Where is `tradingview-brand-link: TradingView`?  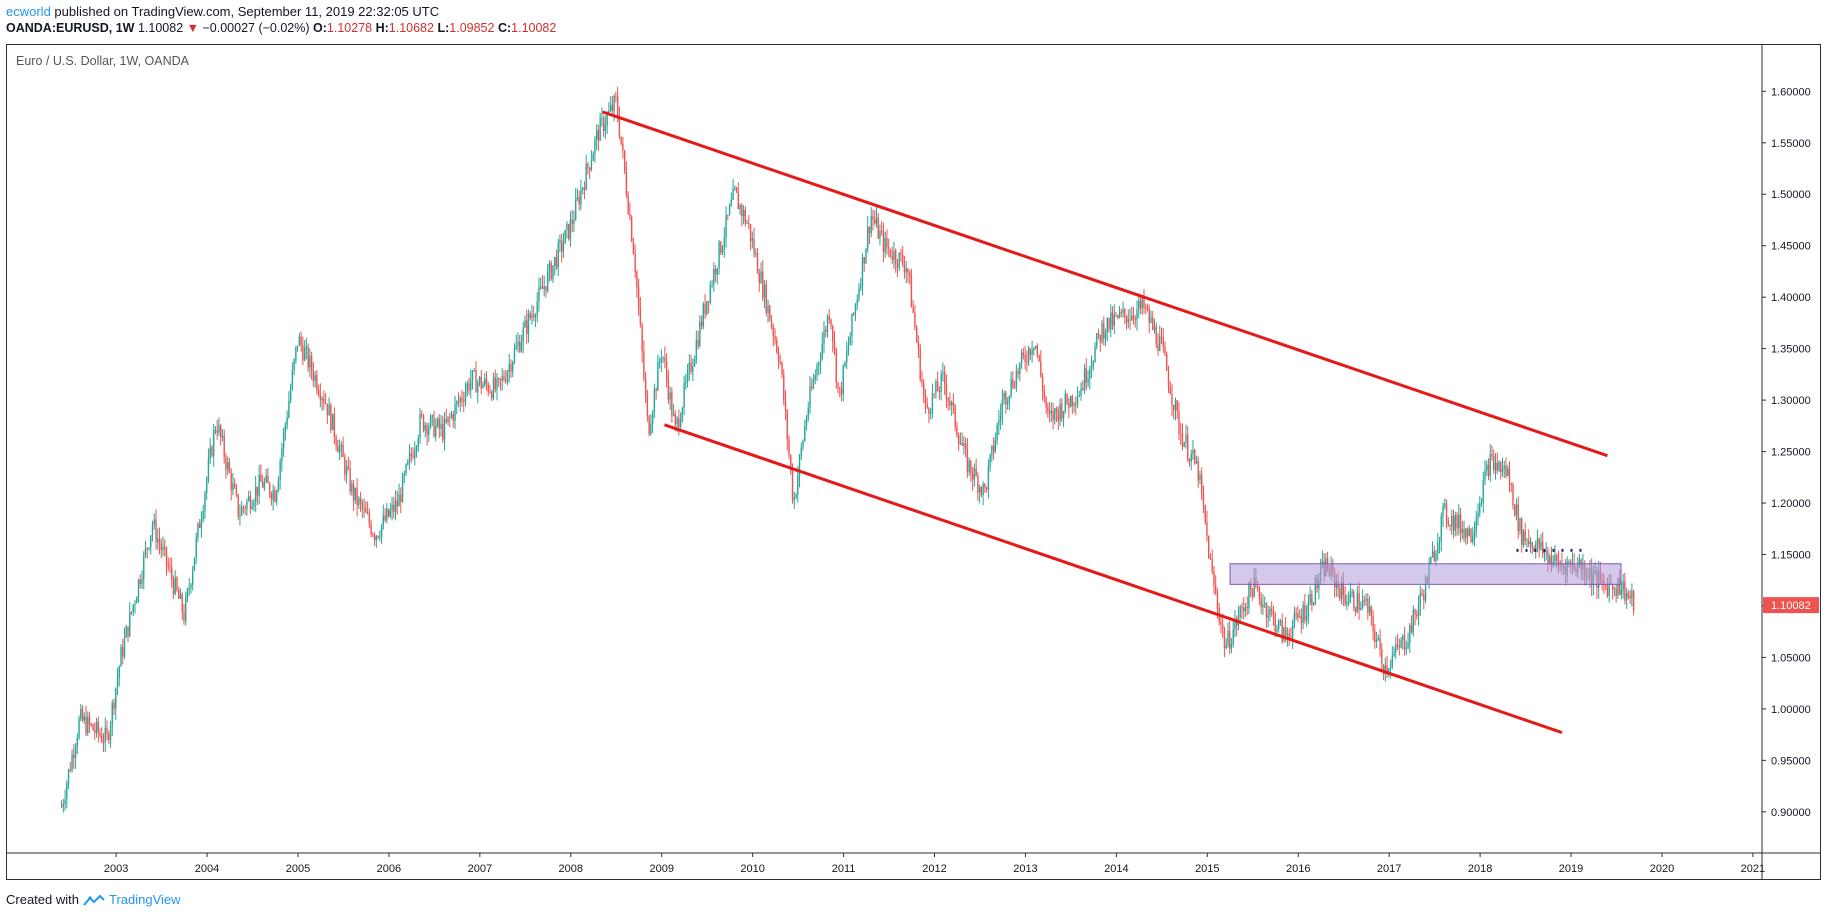 tradingview-brand-link: TradingView is located at coordinates (144, 899).